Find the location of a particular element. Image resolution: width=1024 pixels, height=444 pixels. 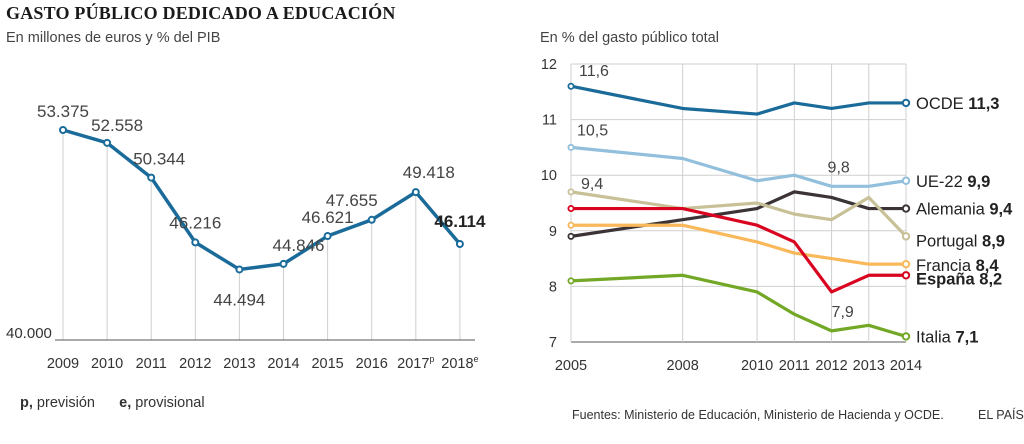

right-end-point-ocde is located at coordinates (906, 103).